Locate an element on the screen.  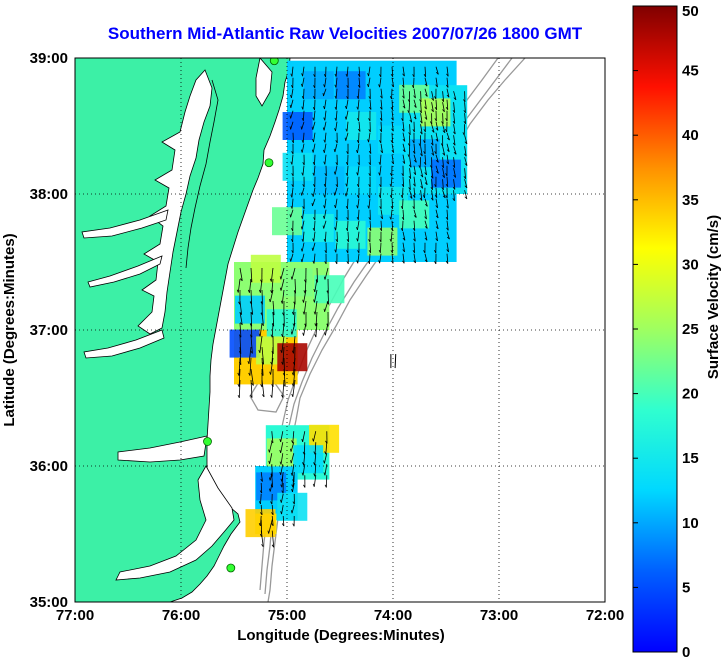
delmarva-coastline is located at coordinates (202, 174).